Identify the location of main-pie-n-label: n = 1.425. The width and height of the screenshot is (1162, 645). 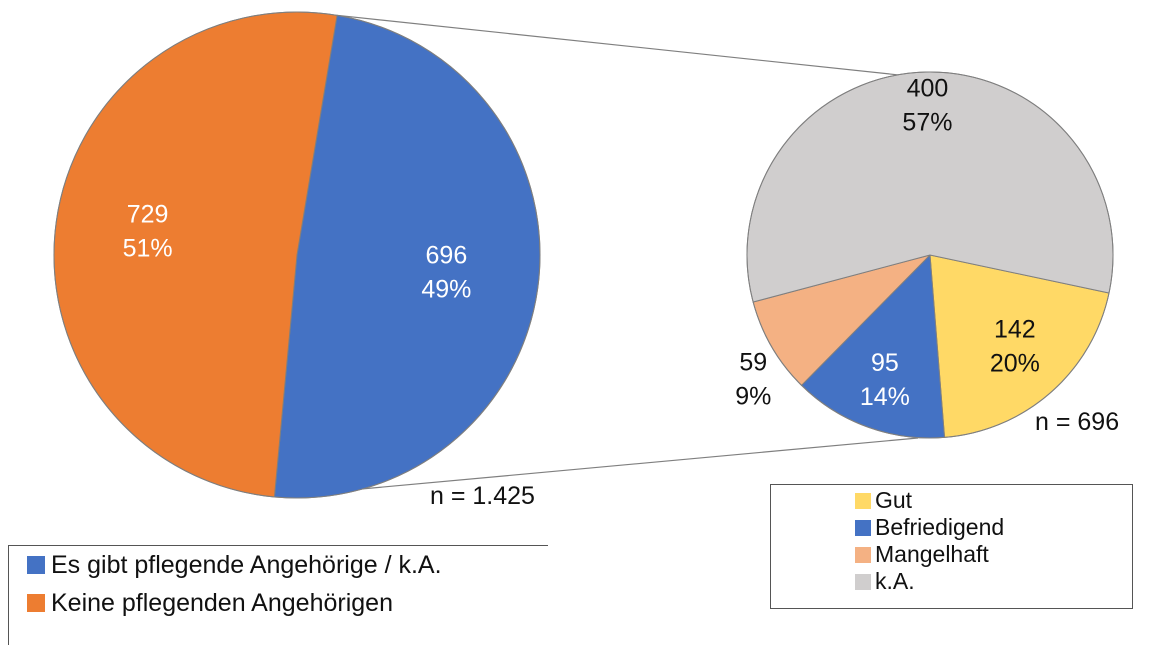
(482, 496).